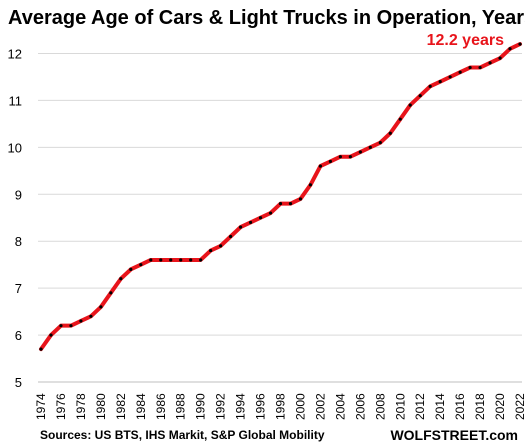  Describe the element at coordinates (466, 40) in the screenshot. I see `annotation-label: 12.2 years` at that location.